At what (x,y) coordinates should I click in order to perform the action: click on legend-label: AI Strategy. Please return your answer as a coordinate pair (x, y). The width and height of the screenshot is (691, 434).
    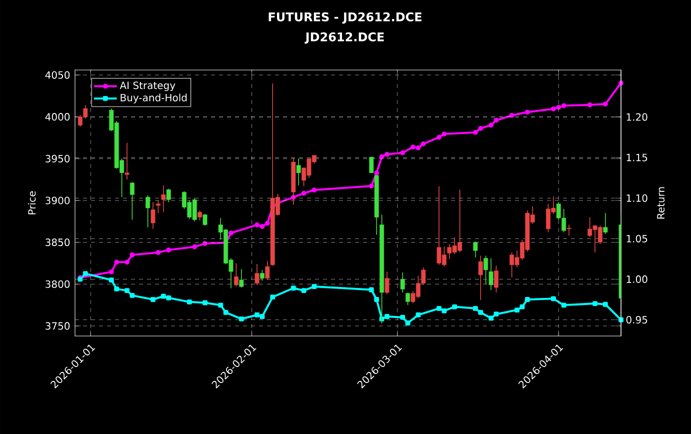
    Looking at the image, I should click on (148, 87).